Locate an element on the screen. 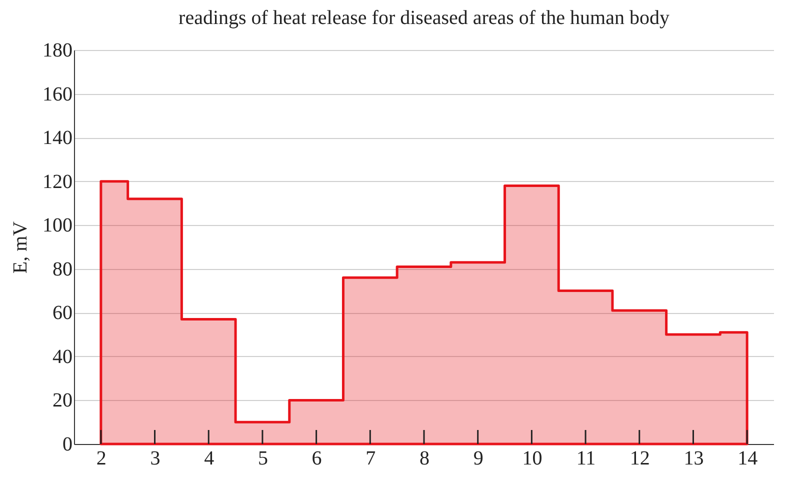  y-tick-label: 120 is located at coordinates (57, 181).